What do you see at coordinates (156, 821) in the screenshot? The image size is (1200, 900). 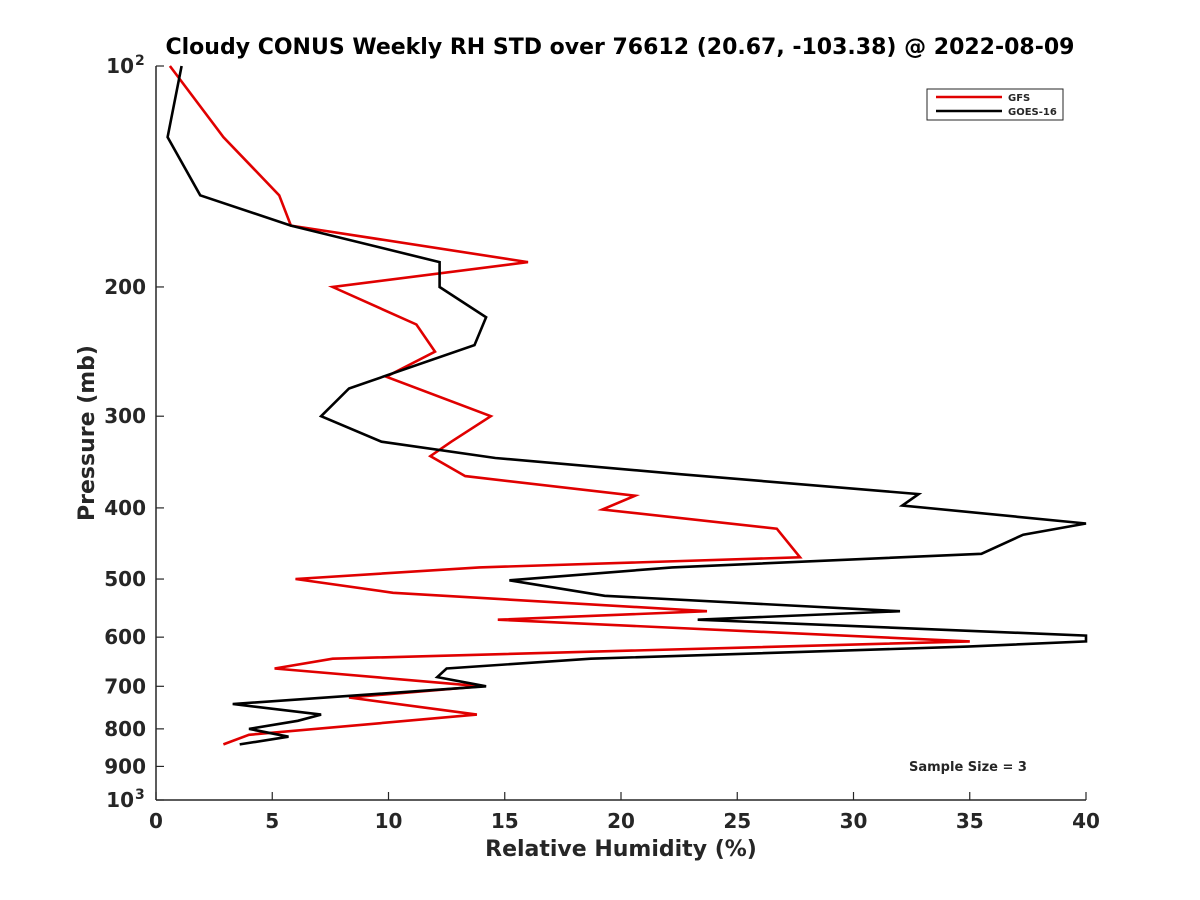 I see `x-tick-label: 0` at bounding box center [156, 821].